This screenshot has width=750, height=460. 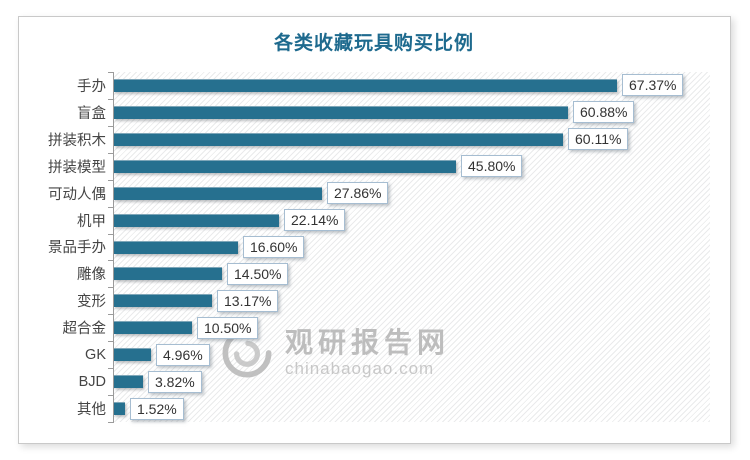 I want to click on watermark: 观研报告网 chinabaogao.com, so click(x=335, y=353).